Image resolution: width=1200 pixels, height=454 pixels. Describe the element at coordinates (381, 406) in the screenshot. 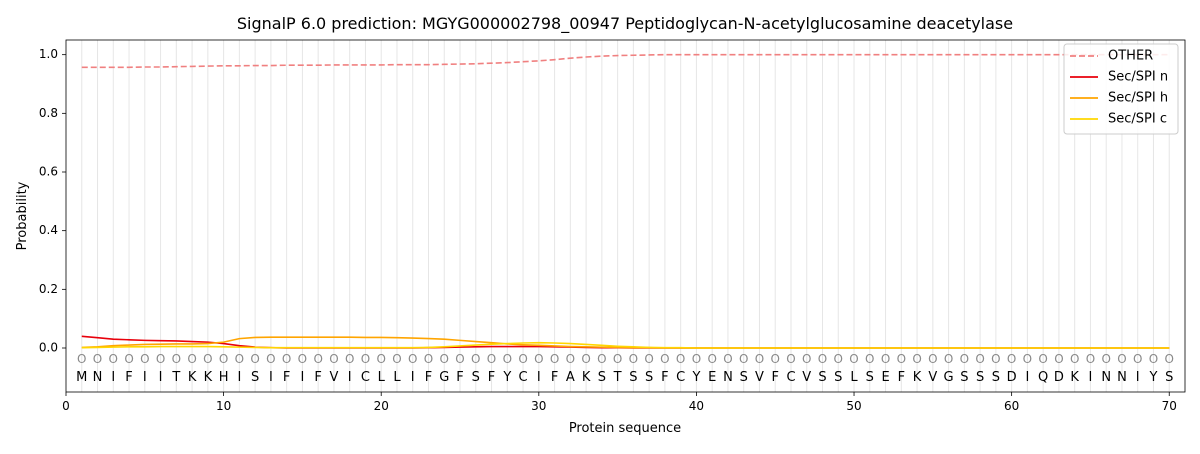

I see `x-tick-label: 20` at that location.